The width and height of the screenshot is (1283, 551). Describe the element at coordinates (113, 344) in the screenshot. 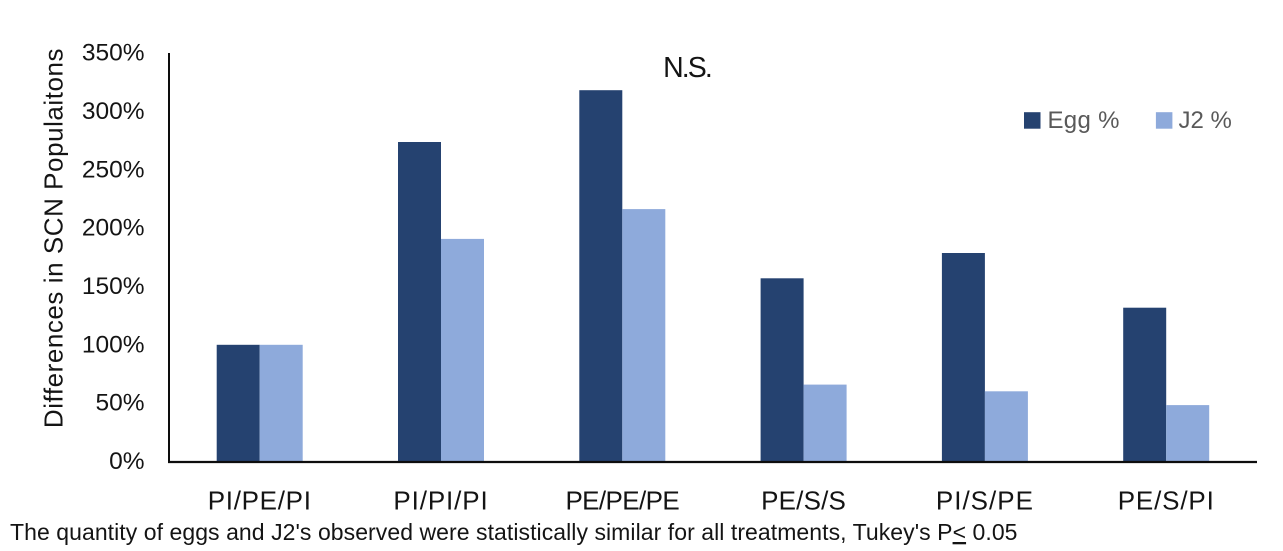

I see `svg-text: 100%` at that location.